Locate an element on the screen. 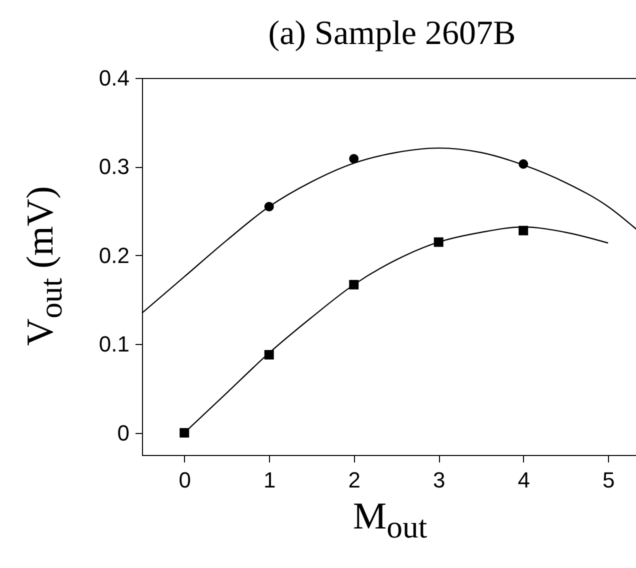 The image size is (636, 568). x-tick-label: 0 is located at coordinates (184, 480).